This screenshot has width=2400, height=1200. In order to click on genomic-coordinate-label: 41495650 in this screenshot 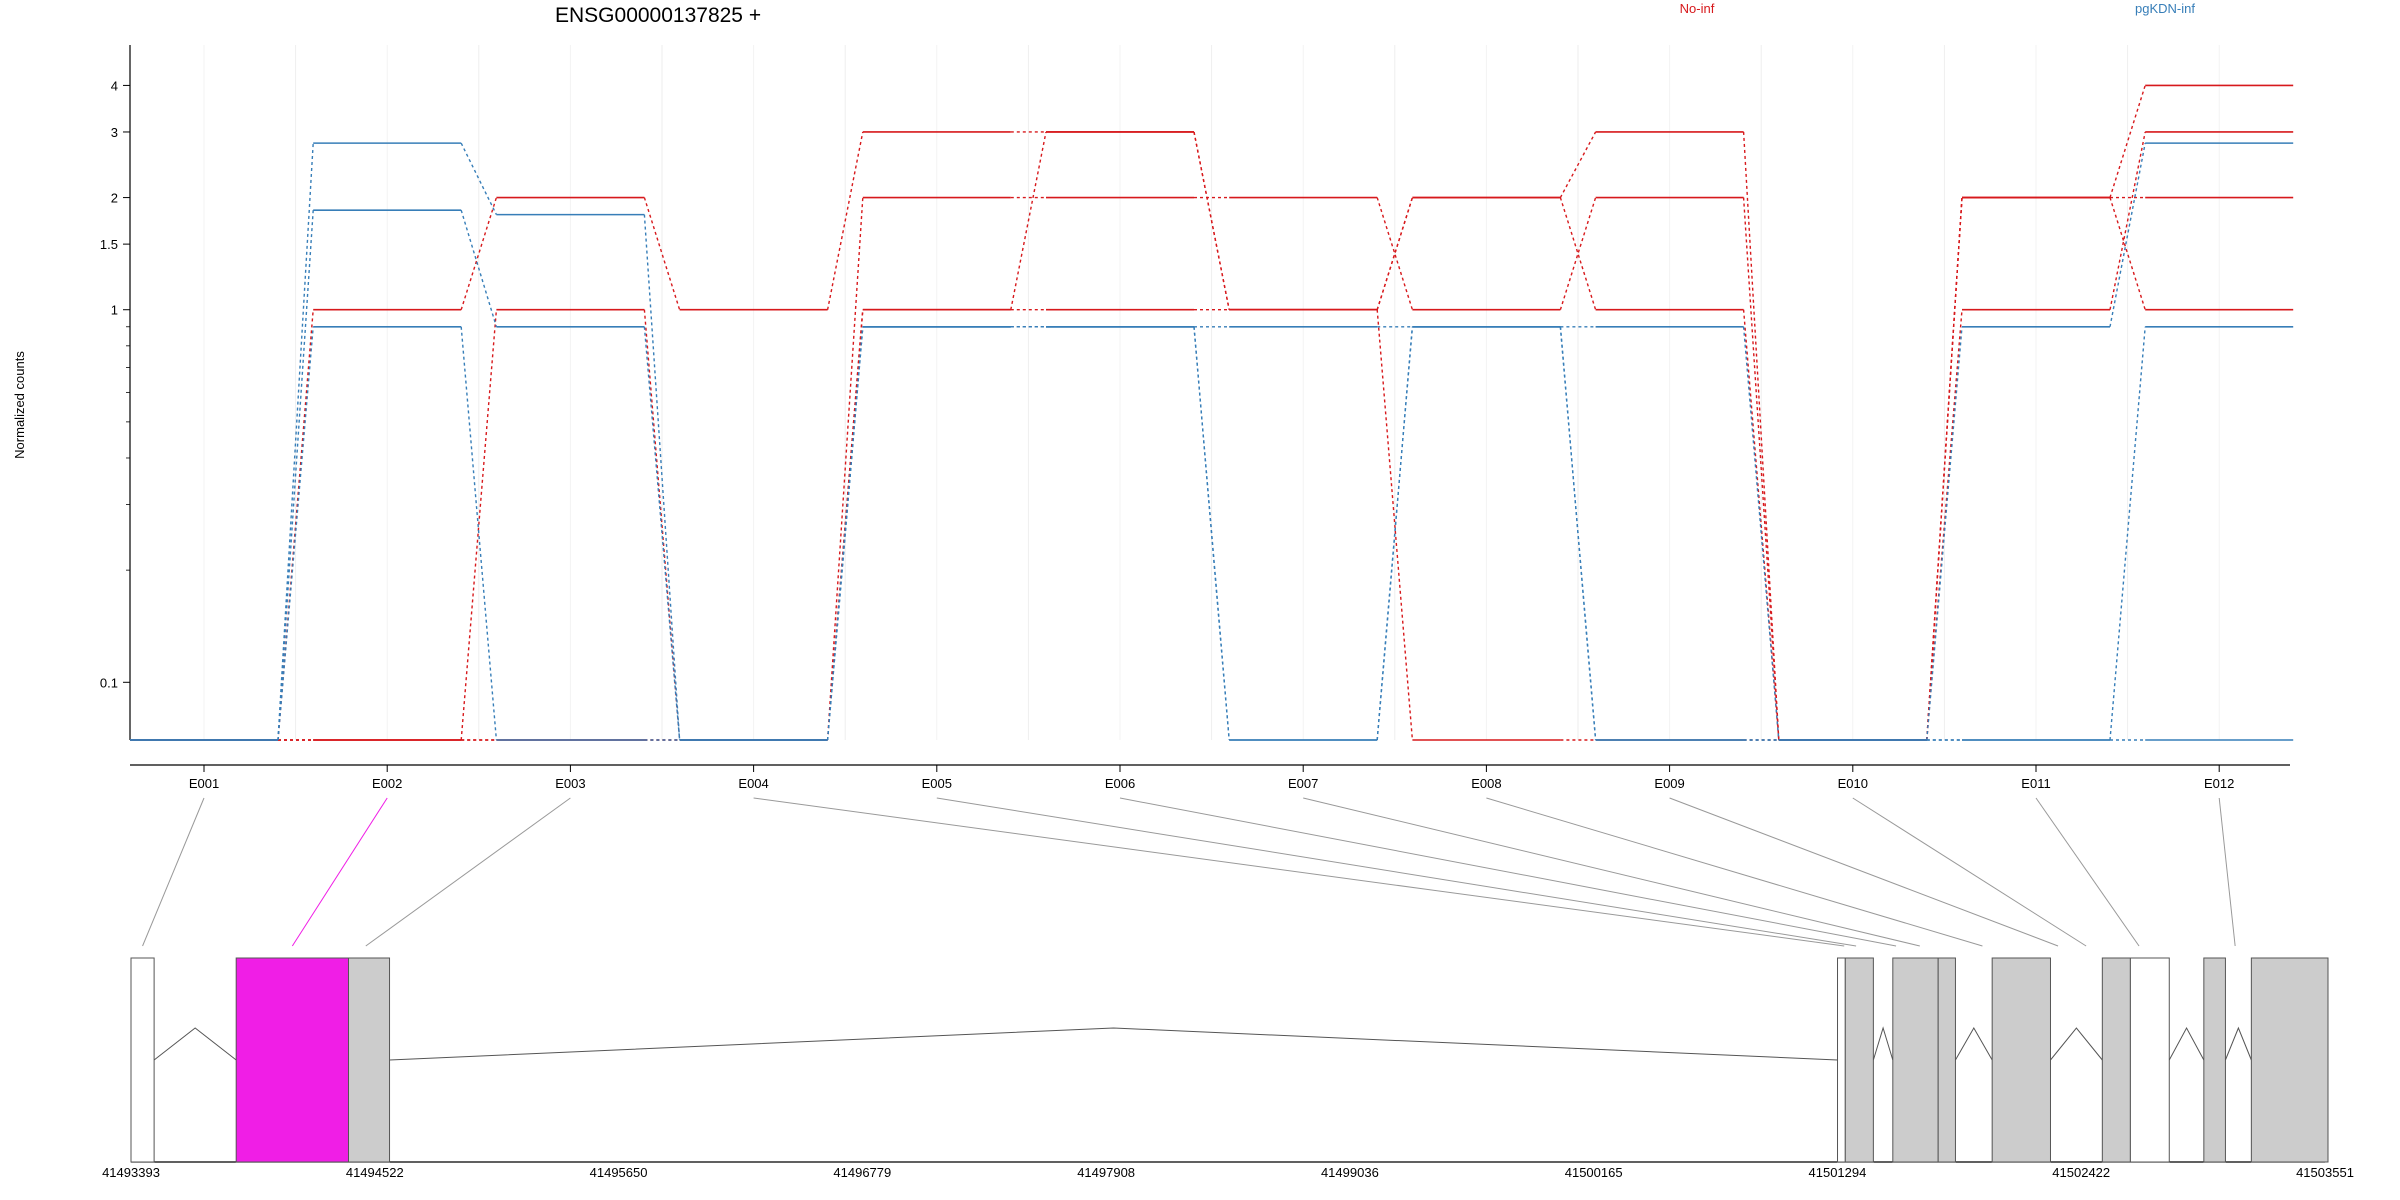, I will do `click(619, 1172)`.